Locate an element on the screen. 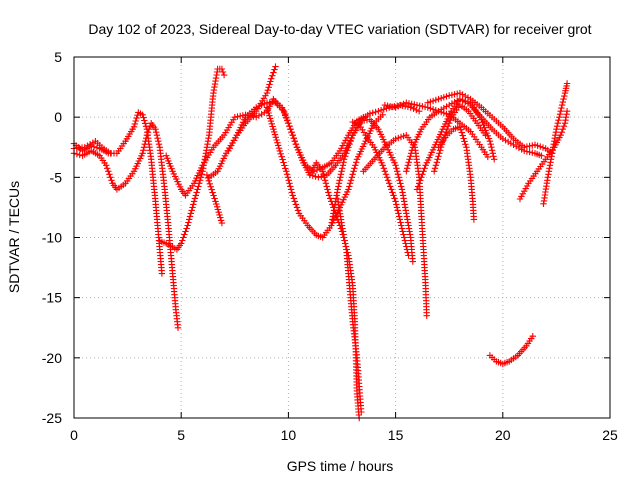 Image resolution: width=640 pixels, height=480 pixels. series-arc23 is located at coordinates (436, 130).